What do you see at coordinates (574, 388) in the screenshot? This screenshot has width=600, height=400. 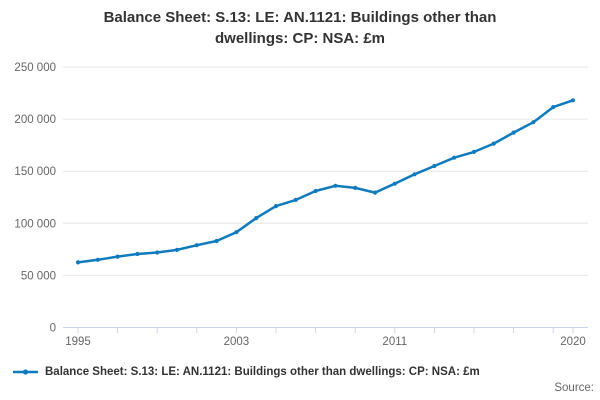 I see `source-label: Source:` at bounding box center [574, 388].